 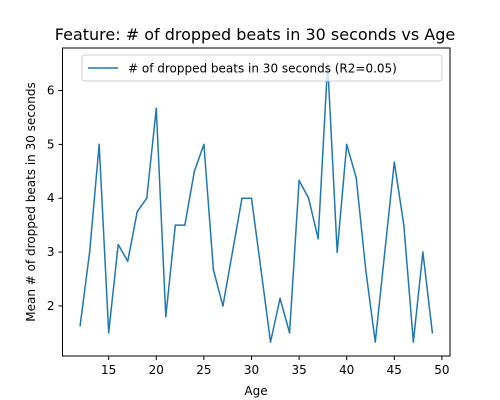 I want to click on y-axis-label: Mean # of dropped beats in 30 seconds, so click(x=31, y=201).